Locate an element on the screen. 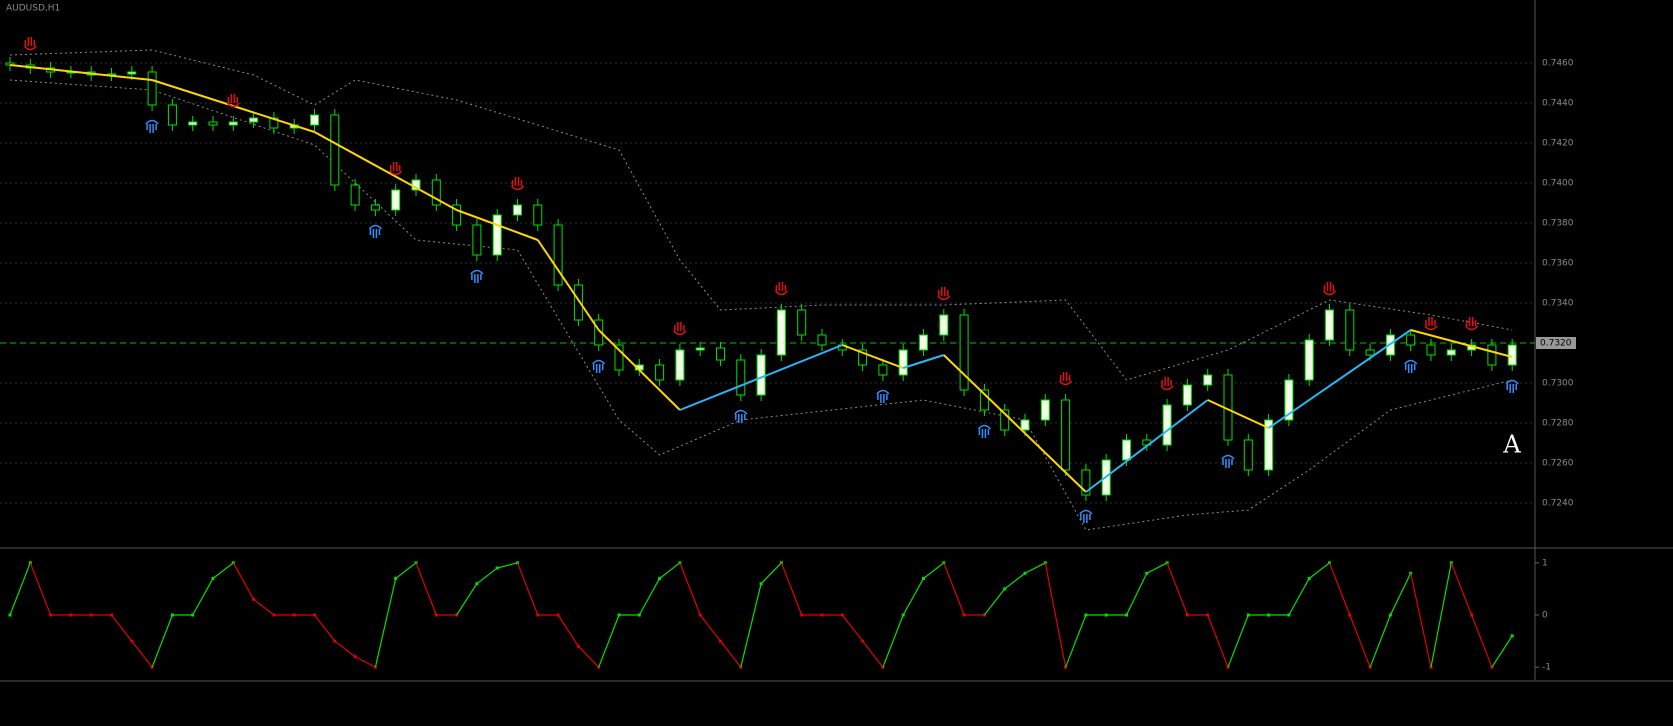  y-tick-label: 0.7360 is located at coordinates (1558, 264).